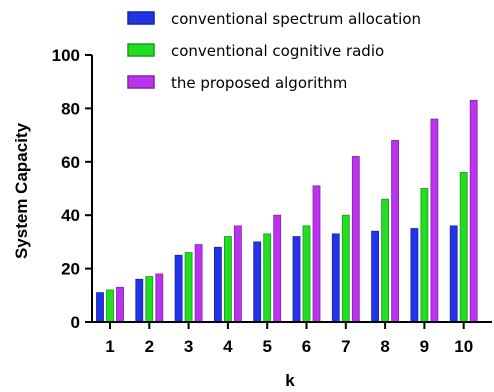 This screenshot has width=494, height=392. What do you see at coordinates (70, 162) in the screenshot?
I see `y-tick-label-60: 60` at bounding box center [70, 162].